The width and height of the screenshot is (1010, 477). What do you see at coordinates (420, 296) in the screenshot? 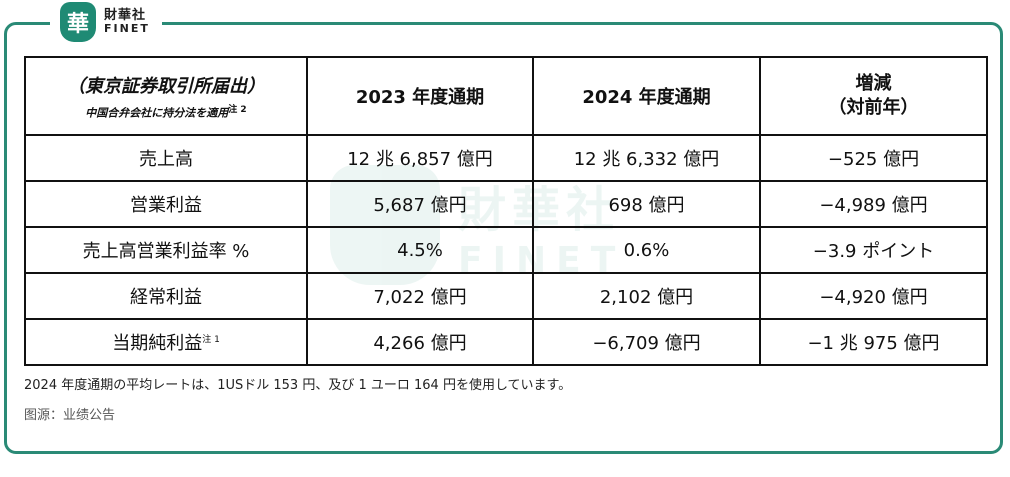
I see `value-2023: 7,022 億円` at bounding box center [420, 296].